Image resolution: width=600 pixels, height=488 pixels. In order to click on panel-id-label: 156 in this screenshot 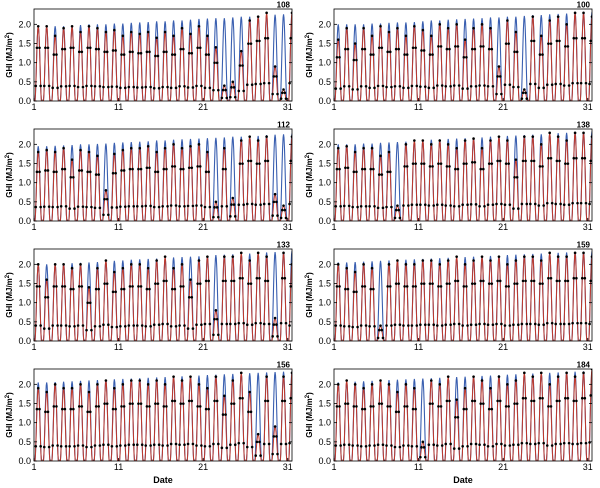, I will do `click(284, 365)`.